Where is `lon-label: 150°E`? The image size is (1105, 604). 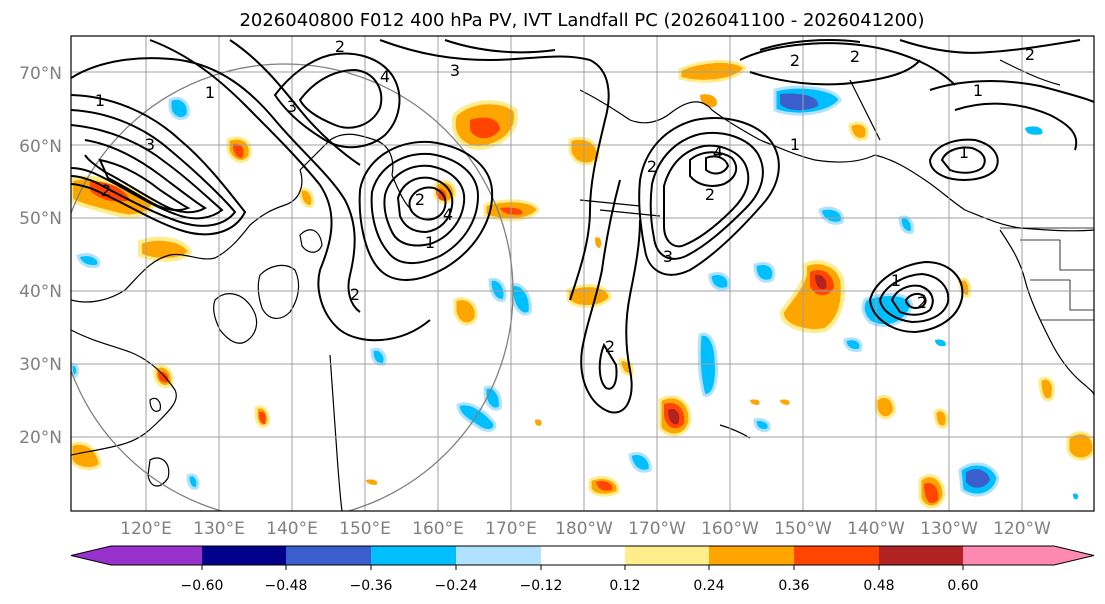
lon-label: 150°E is located at coordinates (365, 529).